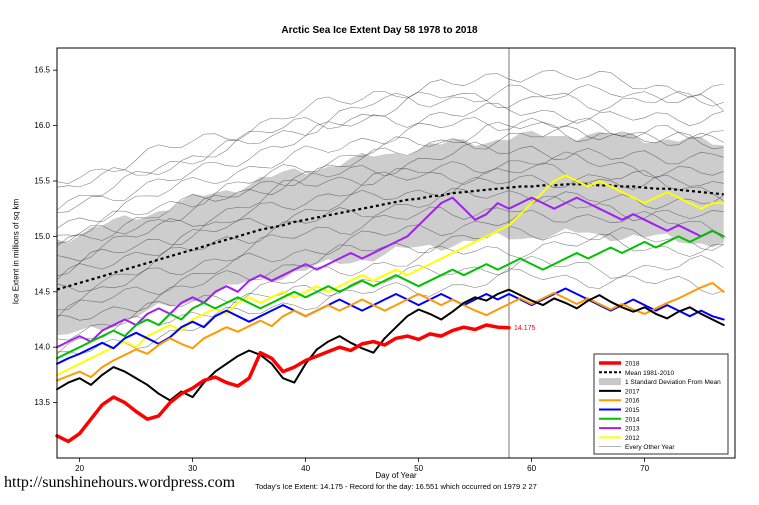  Describe the element at coordinates (632, 364) in the screenshot. I see `legend-label: 2018` at that location.